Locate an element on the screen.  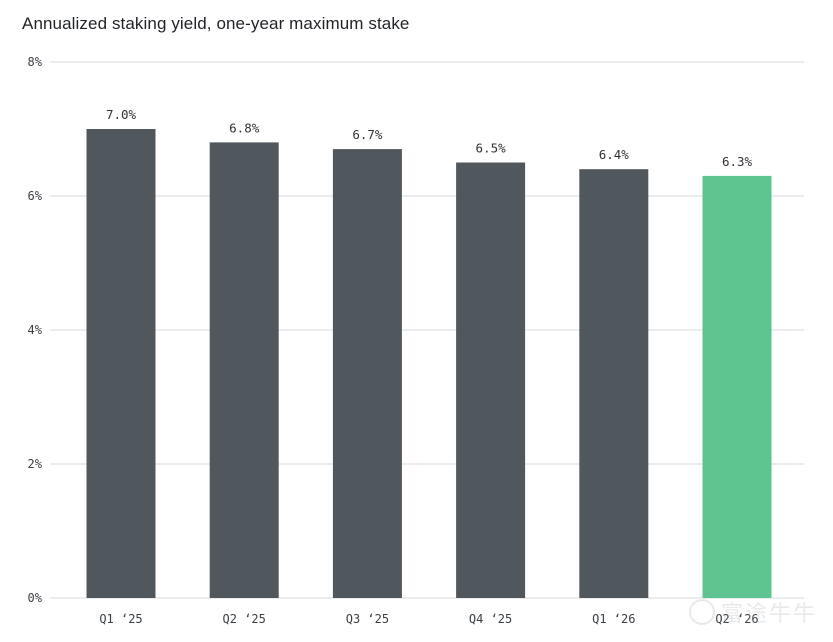
x-tick-label: Q2 ‘25 is located at coordinates (244, 619).